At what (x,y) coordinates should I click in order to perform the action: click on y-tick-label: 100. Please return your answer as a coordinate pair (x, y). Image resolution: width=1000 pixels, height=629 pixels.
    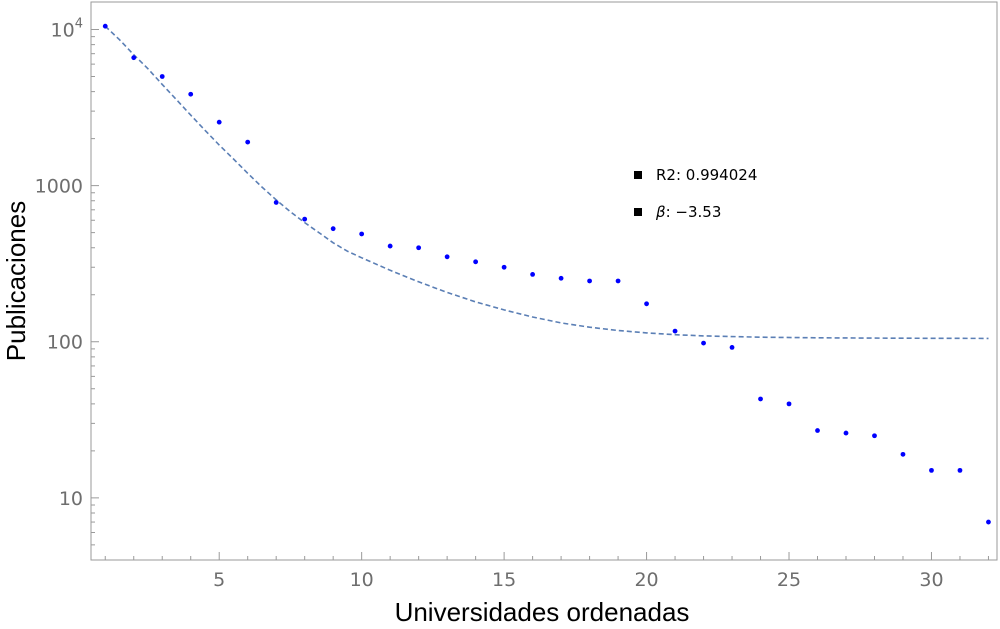
    Looking at the image, I should click on (65, 343).